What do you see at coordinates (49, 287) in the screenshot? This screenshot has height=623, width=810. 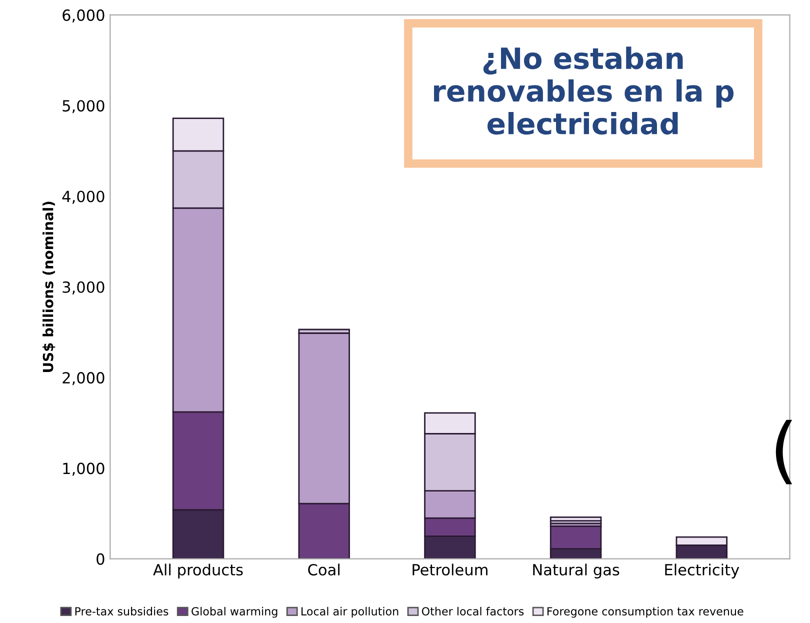 I see `y-axis-title: US$ billions (nominal)` at bounding box center [49, 287].